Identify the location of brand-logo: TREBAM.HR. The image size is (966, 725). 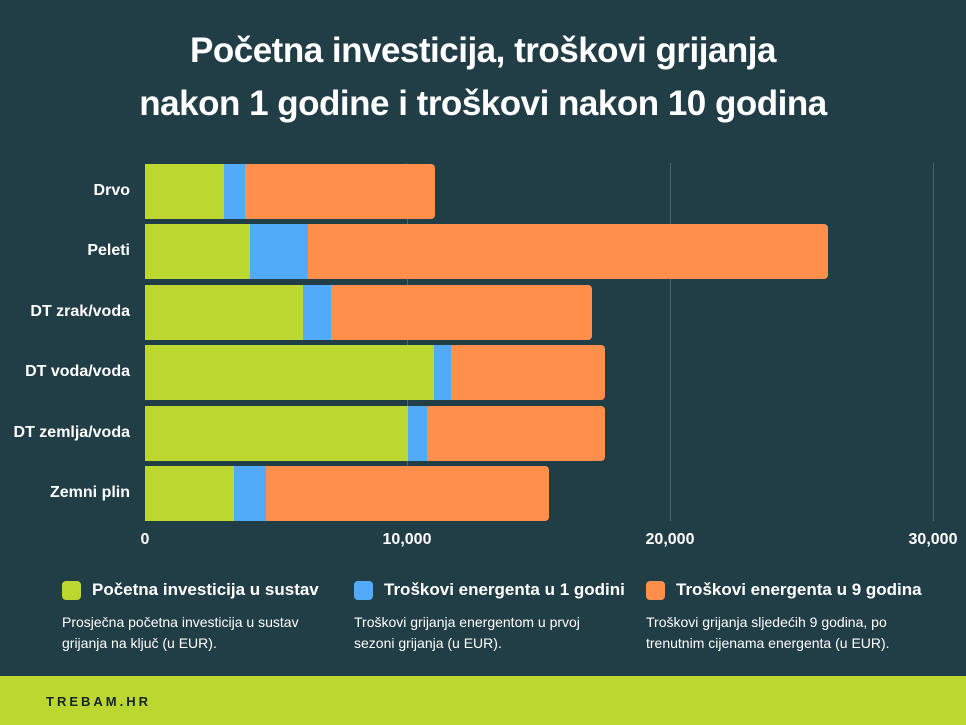
(98, 701).